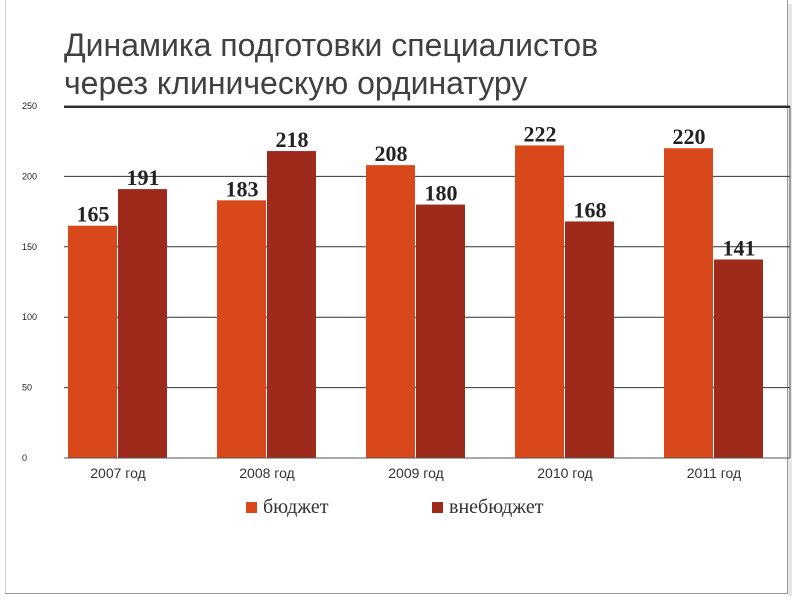 The height and width of the screenshot is (600, 800). I want to click on data-label: 218, so click(292, 139).